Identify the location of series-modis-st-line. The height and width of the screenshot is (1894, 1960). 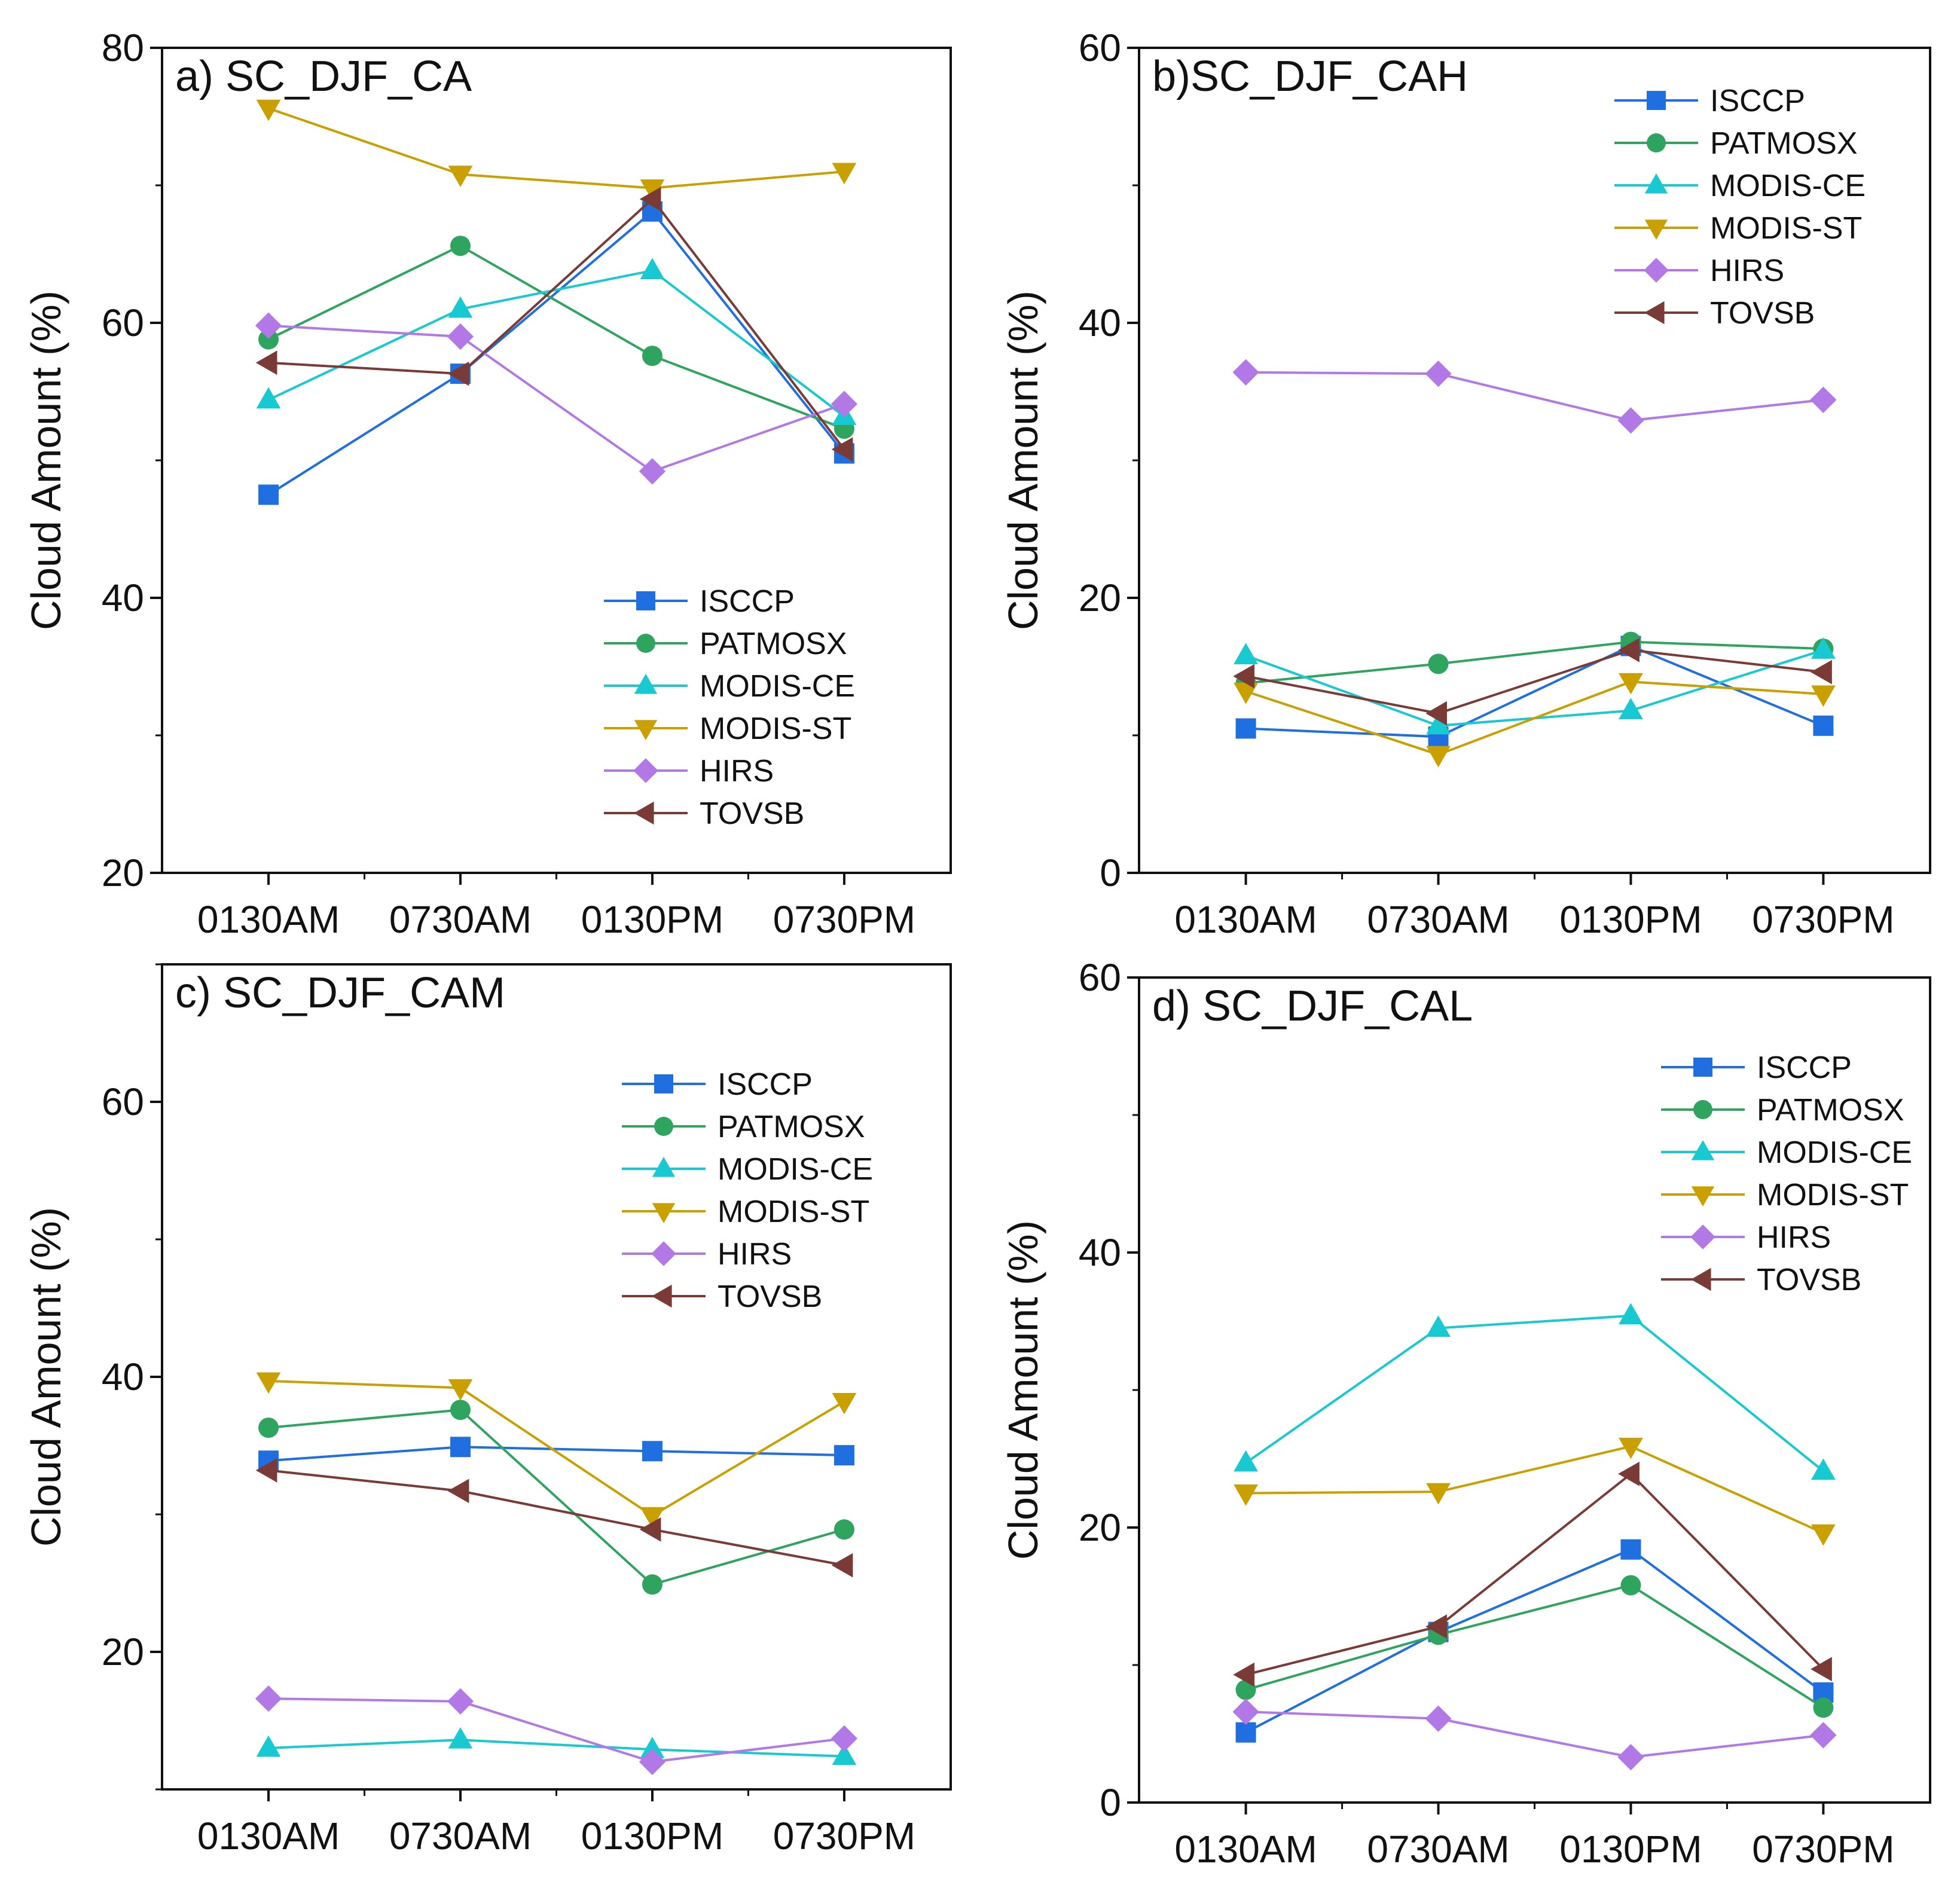
(556, 1448).